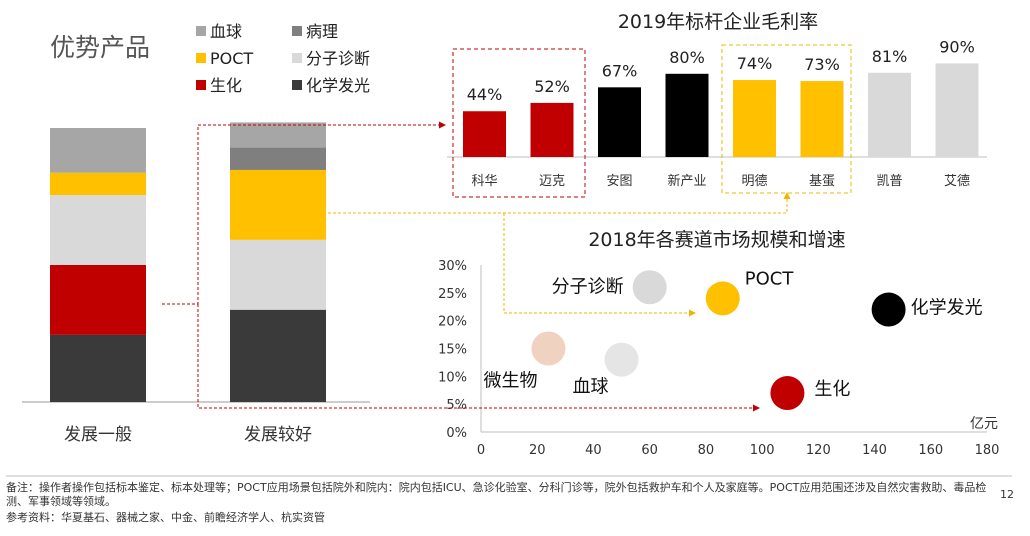 The height and width of the screenshot is (536, 1030). I want to click on legend-label: 病理, so click(322, 31).